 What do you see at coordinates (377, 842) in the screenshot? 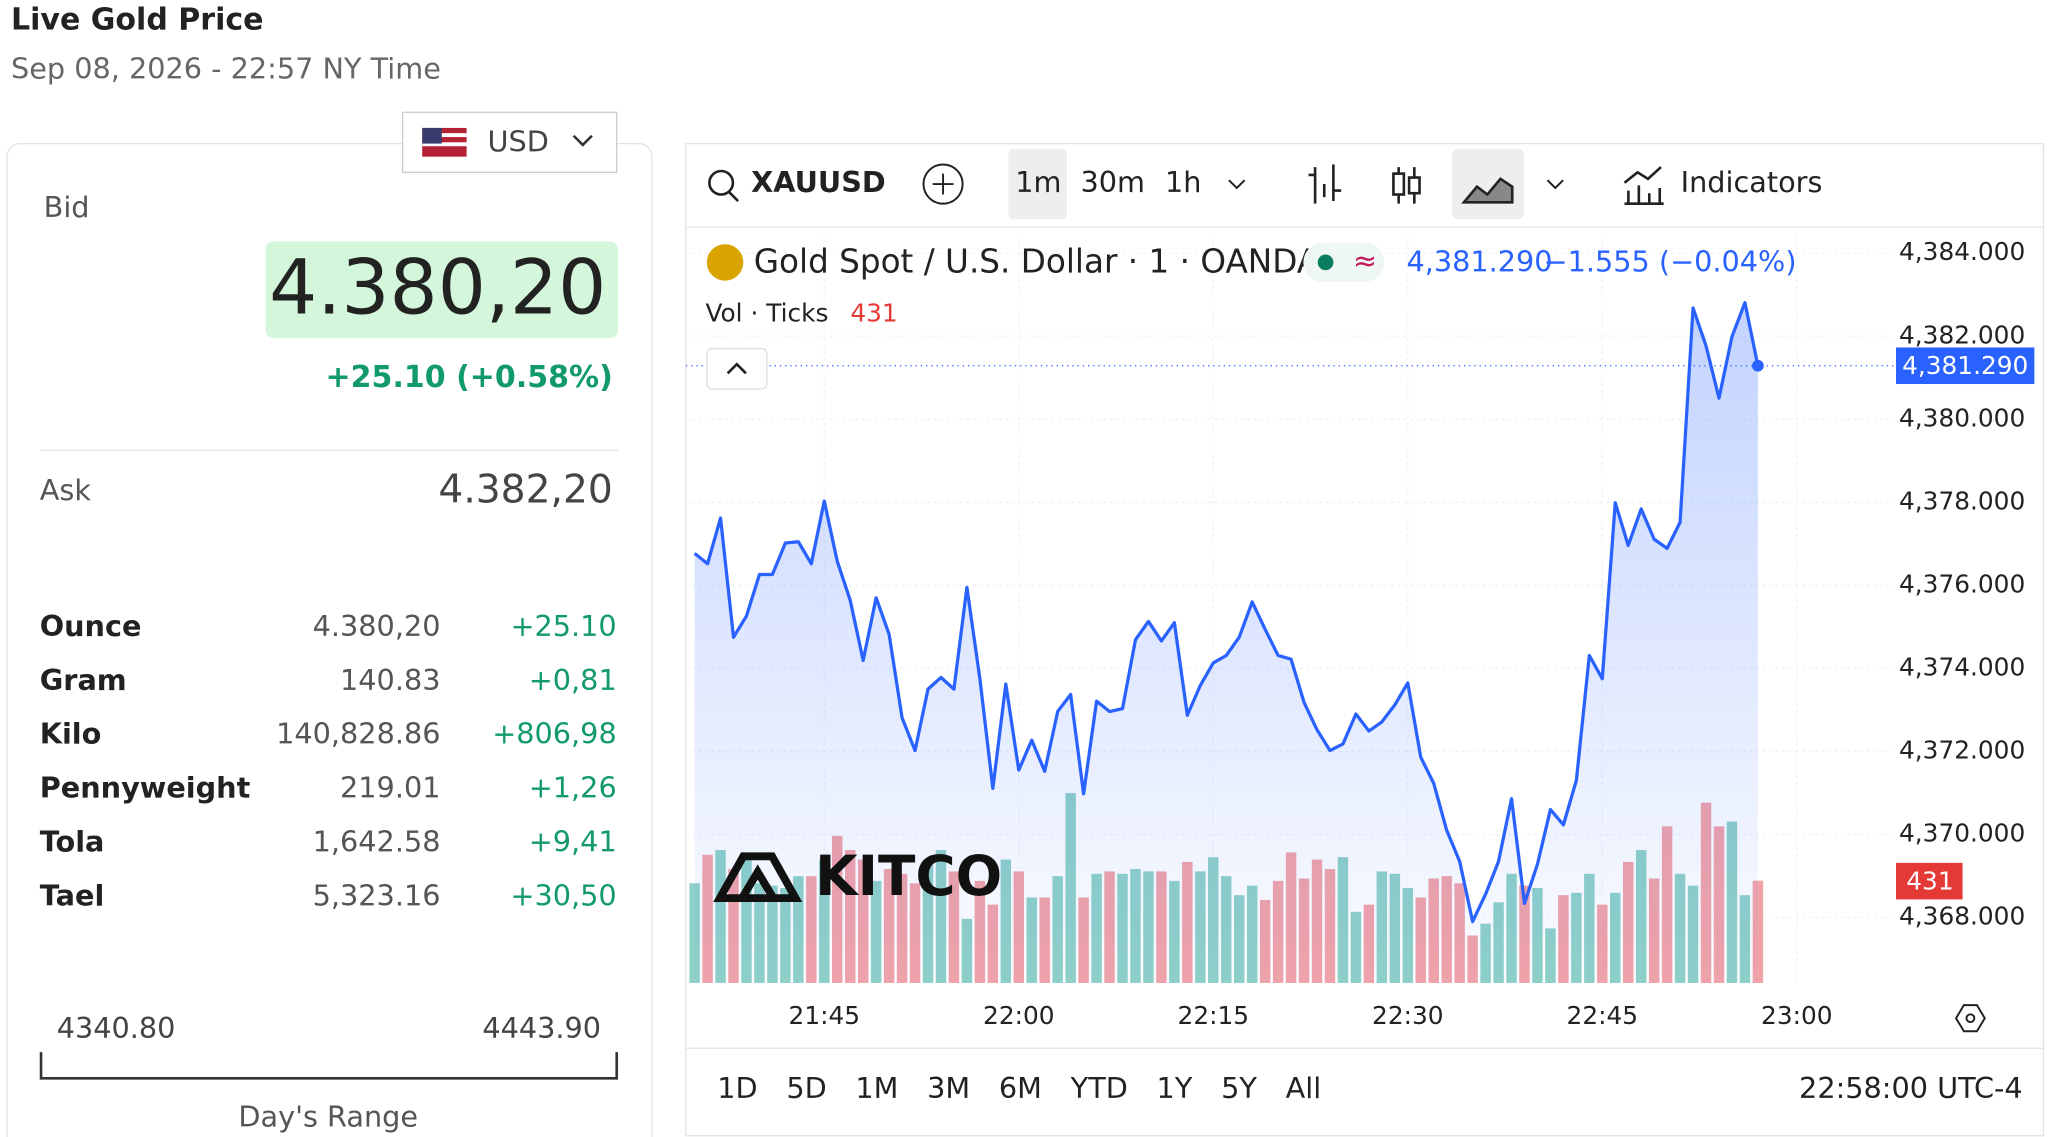
I see `row-price: 1,642.58` at bounding box center [377, 842].